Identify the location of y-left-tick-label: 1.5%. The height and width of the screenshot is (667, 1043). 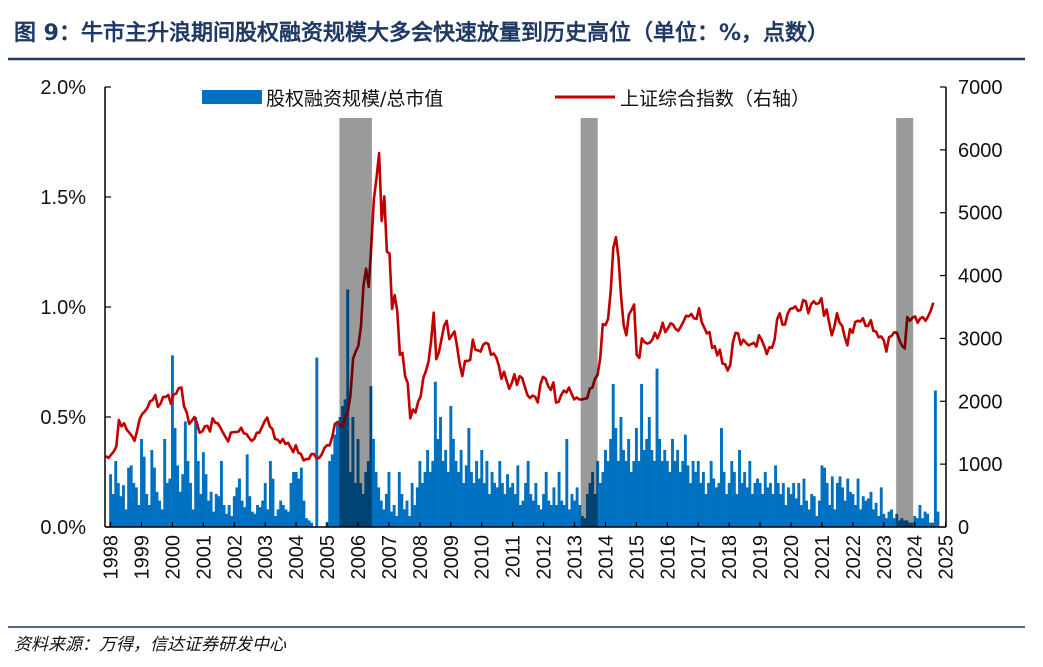
(63, 198).